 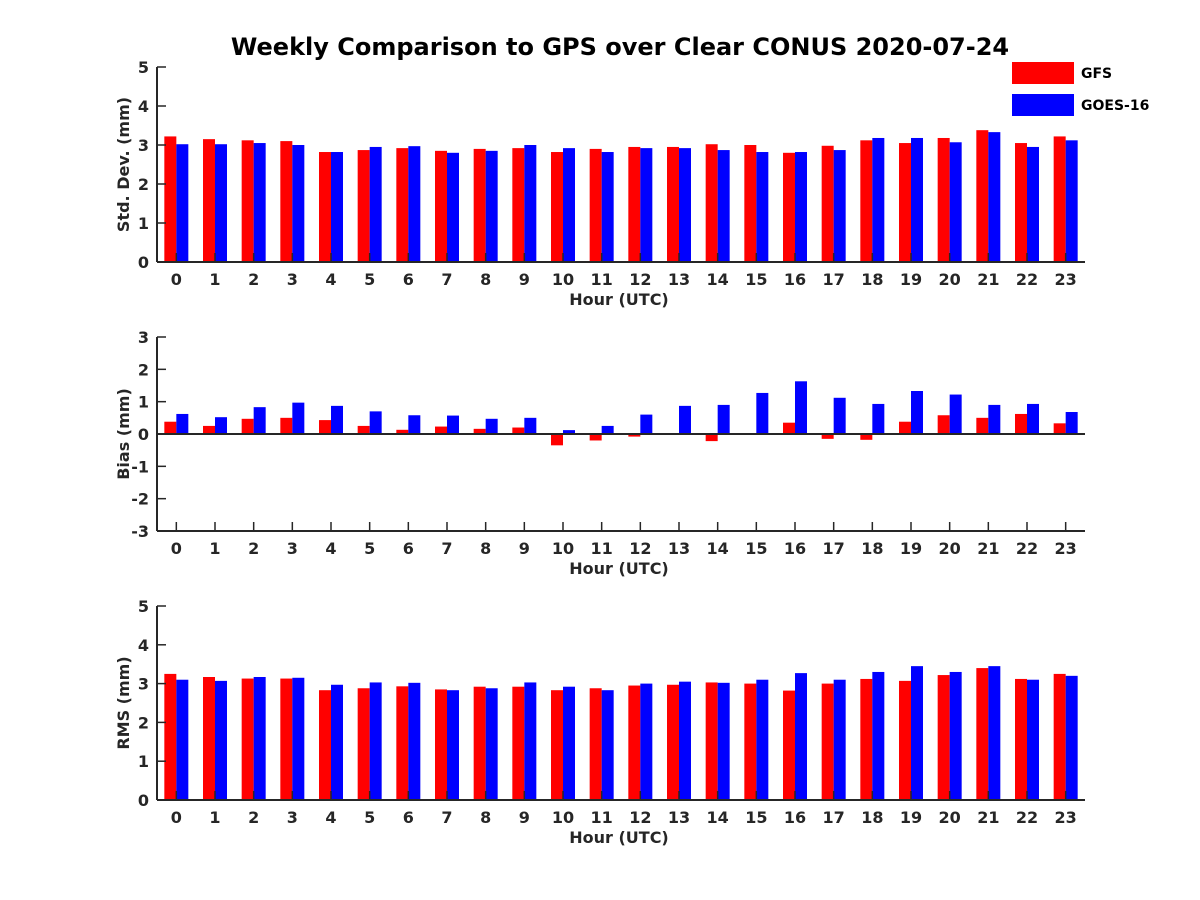 What do you see at coordinates (292, 279) in the screenshot?
I see `x-tick-label: 3` at bounding box center [292, 279].